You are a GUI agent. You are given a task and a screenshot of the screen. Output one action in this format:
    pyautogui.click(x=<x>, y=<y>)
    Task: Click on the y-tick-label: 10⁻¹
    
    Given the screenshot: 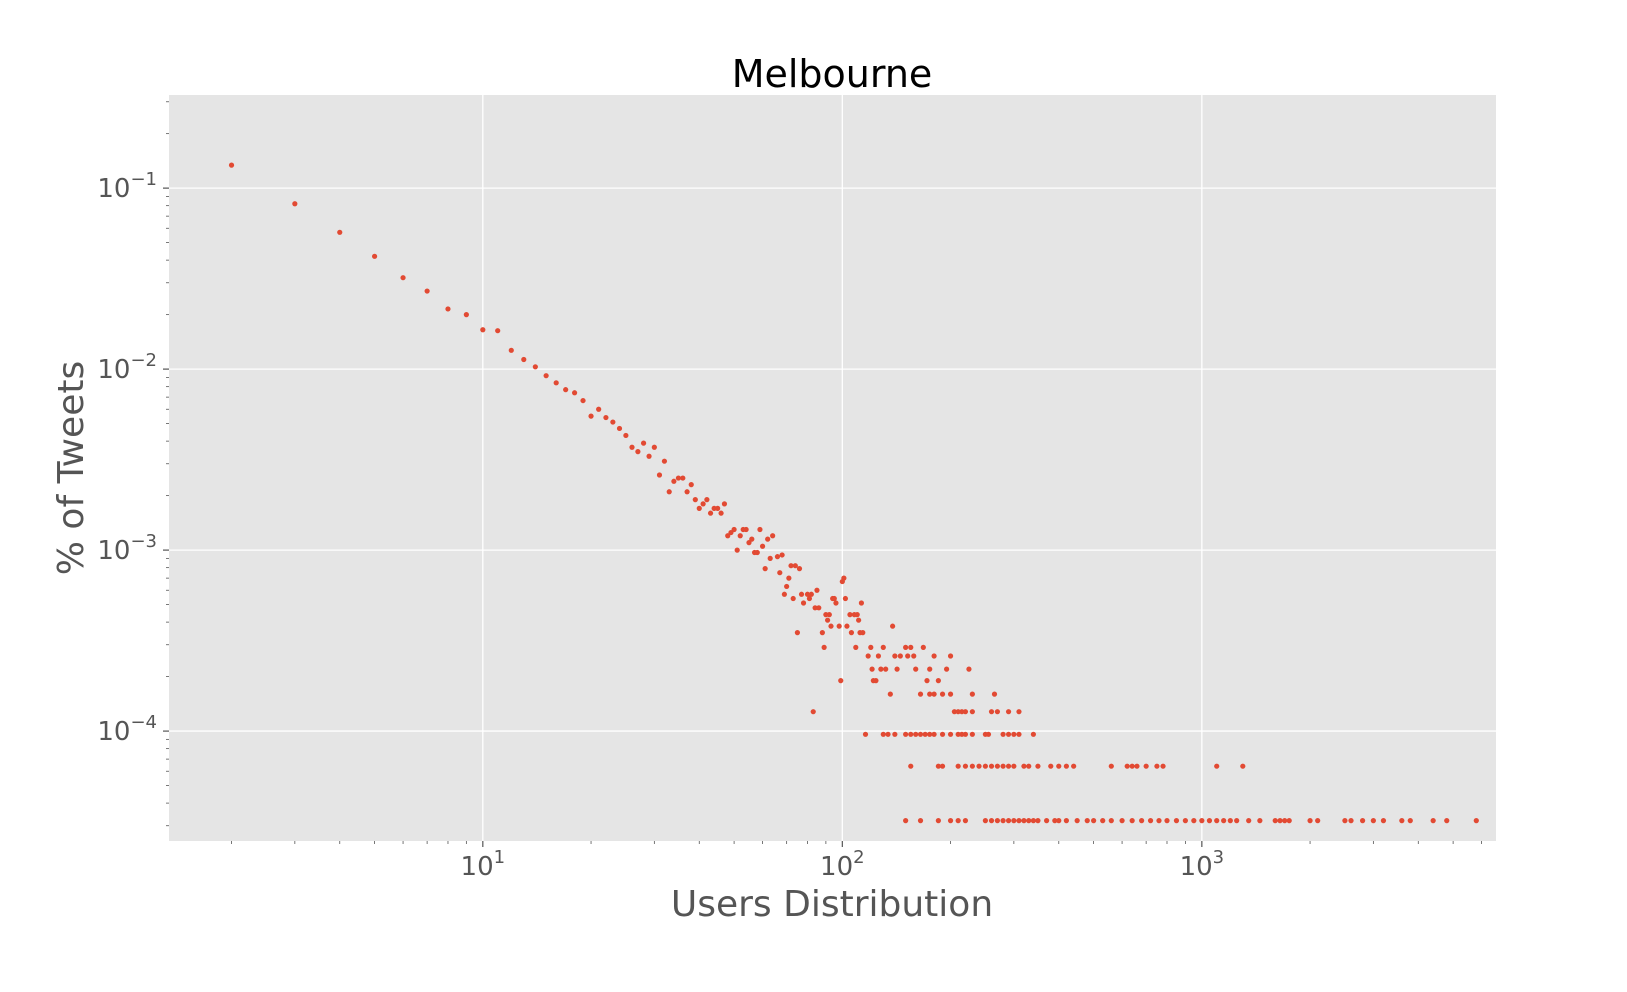 What is the action you would take?
    pyautogui.click(x=127, y=186)
    